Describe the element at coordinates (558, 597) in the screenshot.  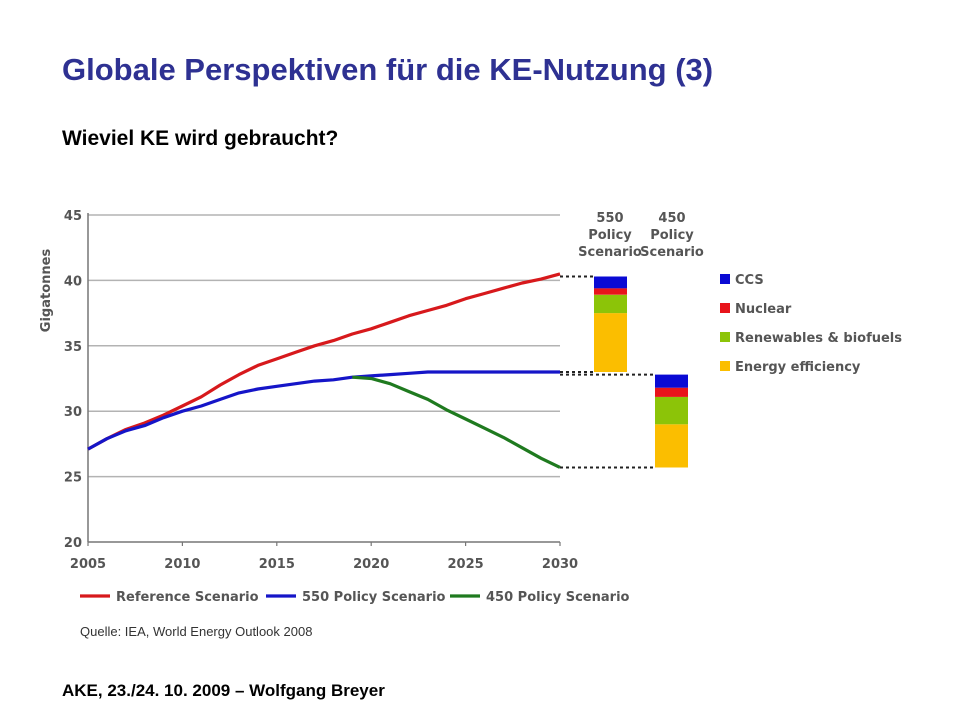
I see `series-legend-label: 450 Policy Scenario` at that location.